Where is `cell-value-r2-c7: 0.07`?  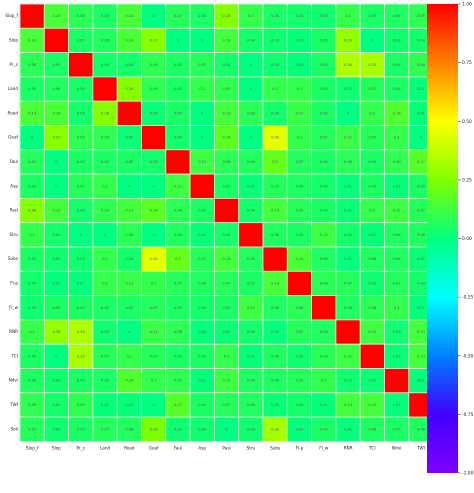
cell-value-r2-c7: 0.07 is located at coordinates (202, 65).